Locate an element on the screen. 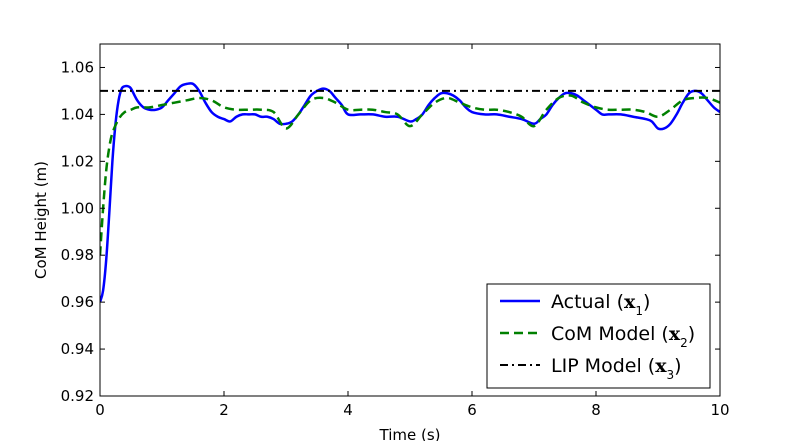 The height and width of the screenshot is (441, 800). legend-entry-2: CoM Model (x2) is located at coordinates (623, 336).